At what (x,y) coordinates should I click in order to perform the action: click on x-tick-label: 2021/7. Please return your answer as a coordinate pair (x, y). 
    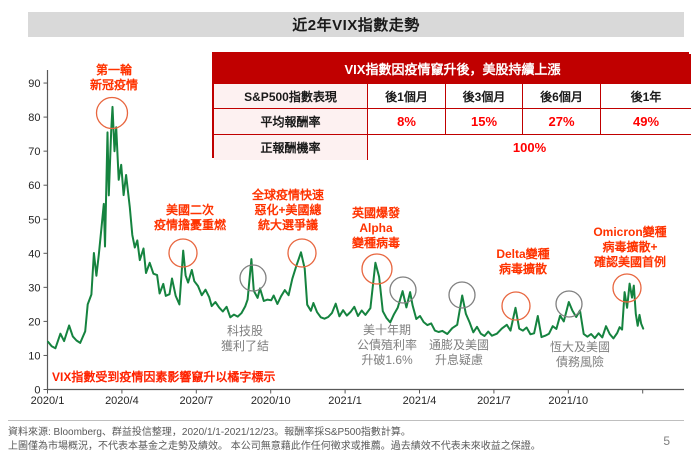
    Looking at the image, I should click on (494, 401).